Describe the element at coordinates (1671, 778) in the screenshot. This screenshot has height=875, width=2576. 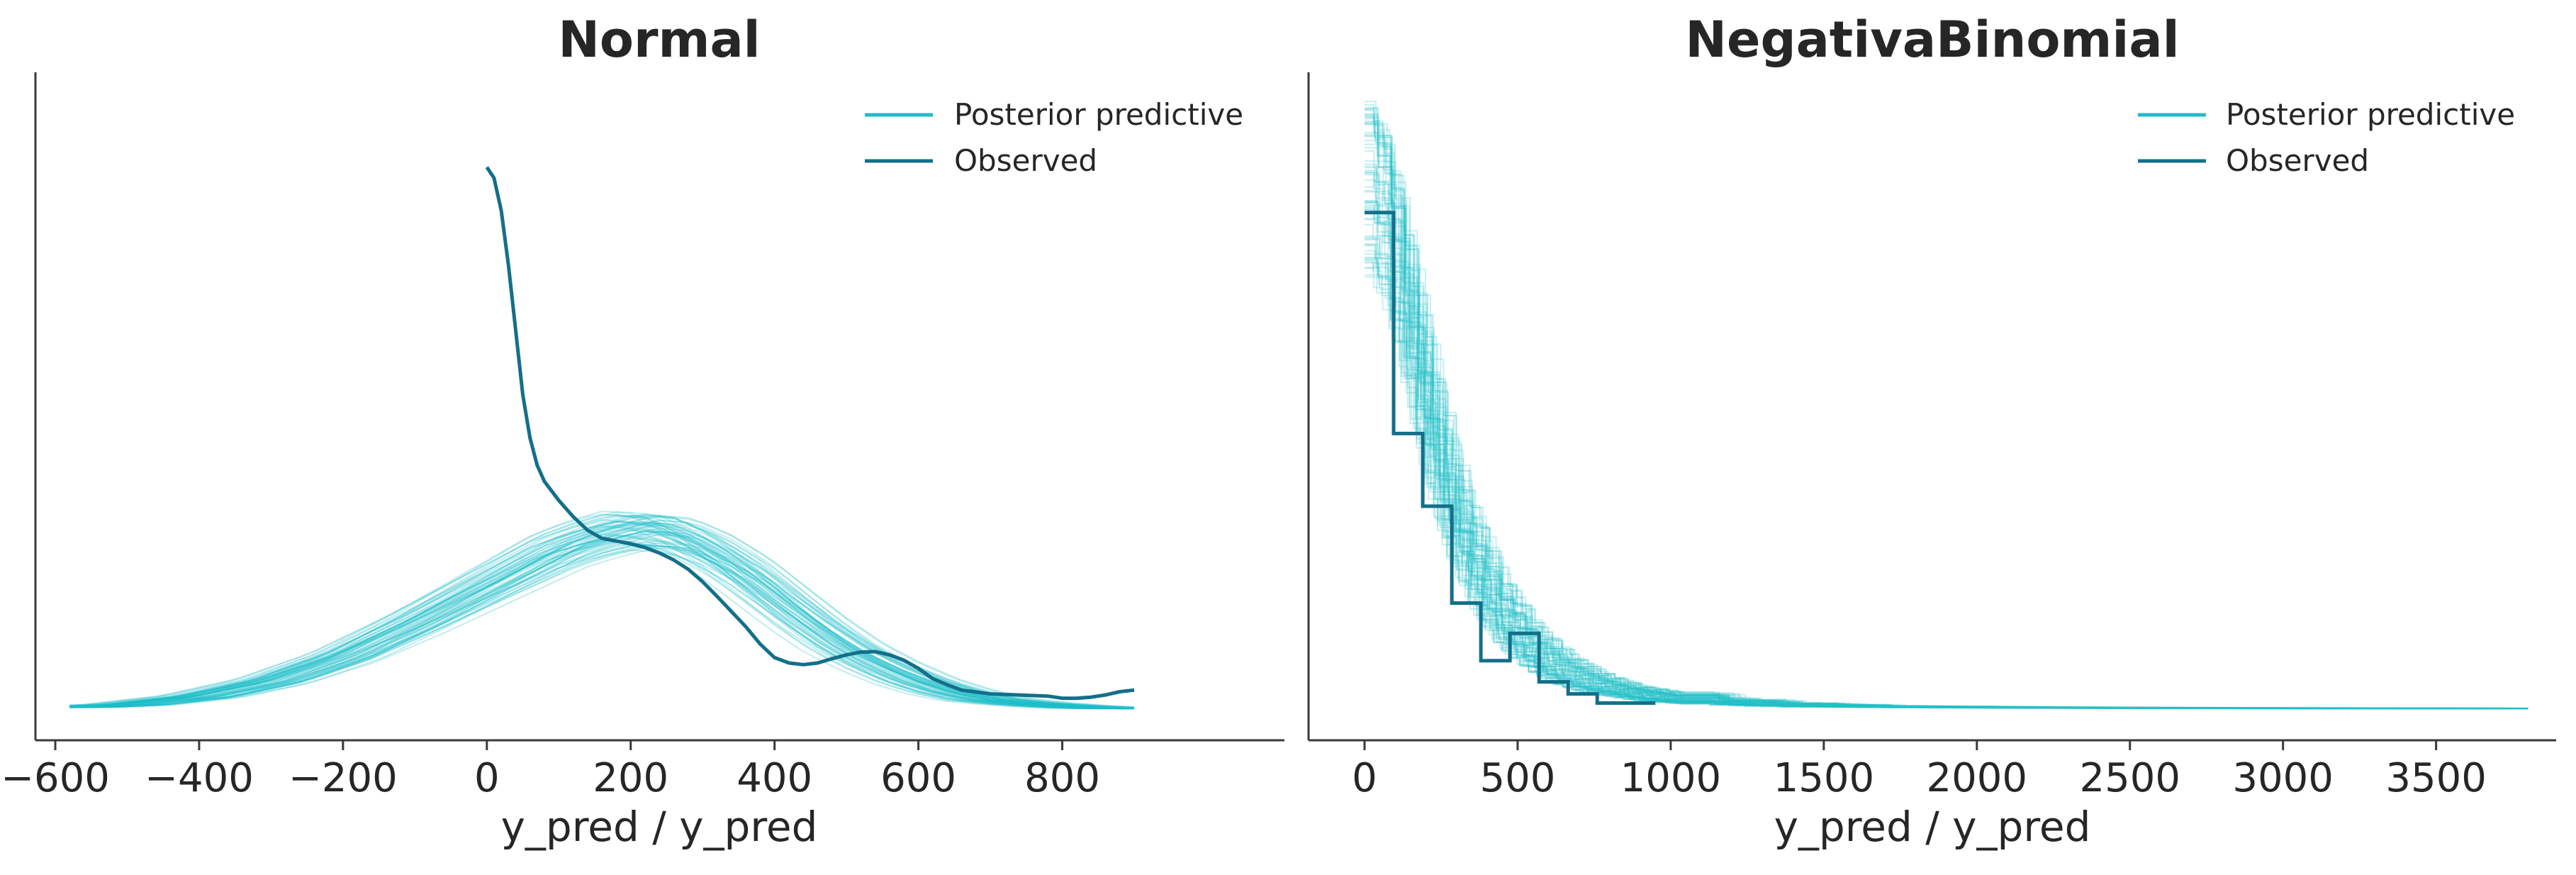
I see `x-tick-label-negativabinomial: 1000` at that location.